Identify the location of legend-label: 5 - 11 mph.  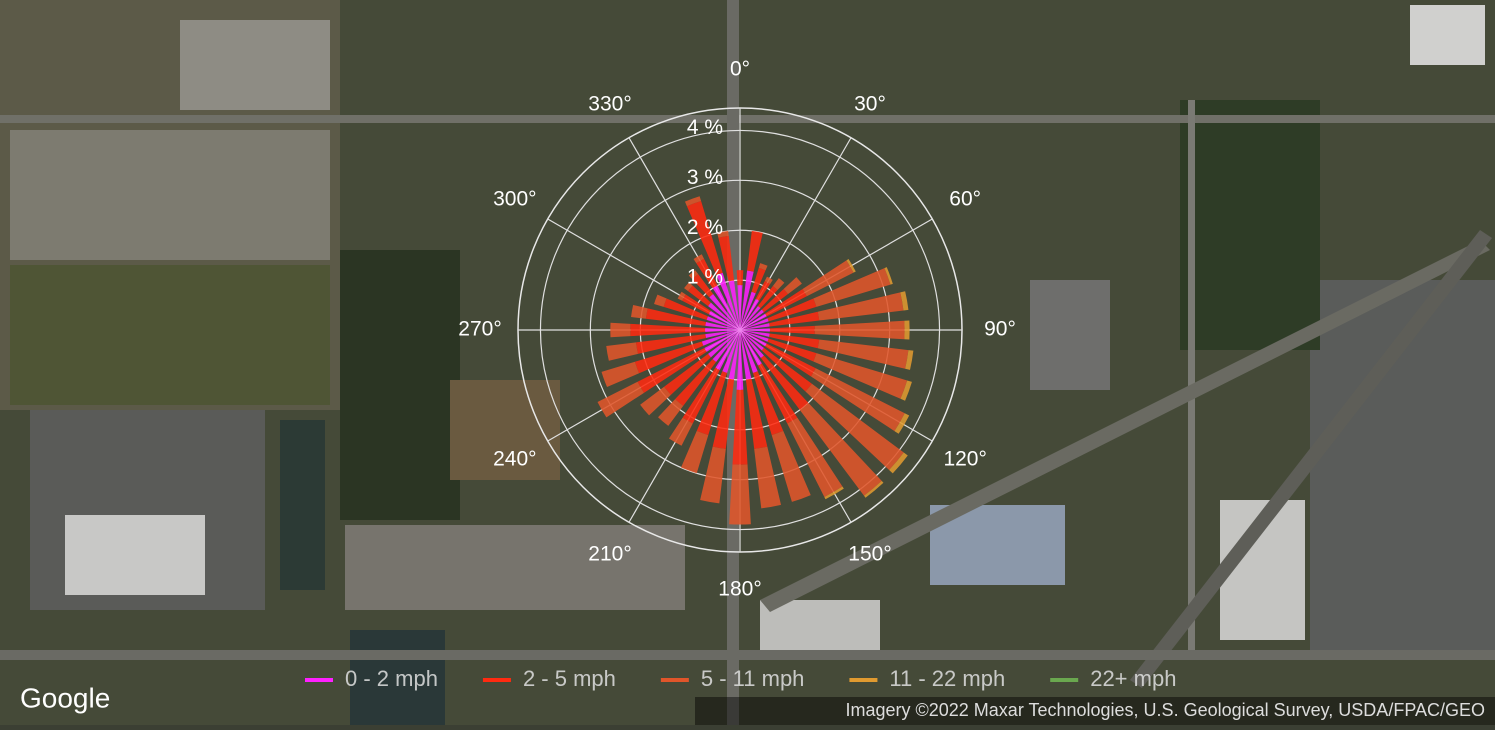
(753, 678).